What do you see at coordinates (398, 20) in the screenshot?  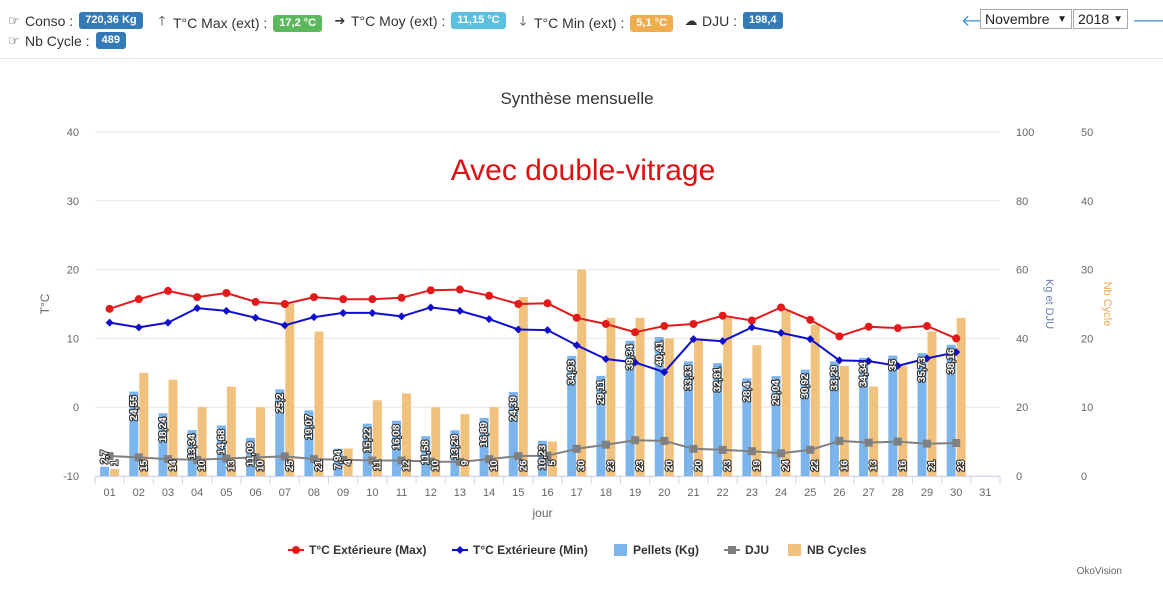 I see `tmoy-label: T°C Moy (ext) :` at bounding box center [398, 20].